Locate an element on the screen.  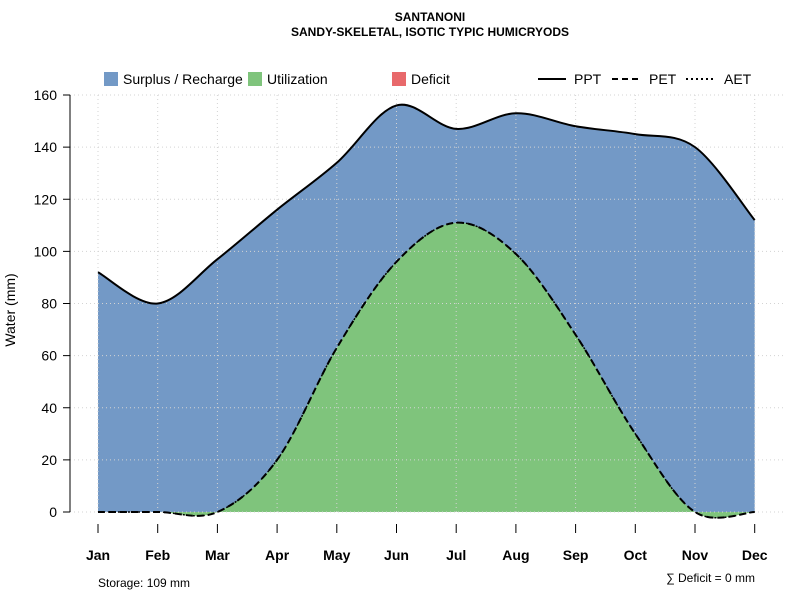
x-tick-label: Sep is located at coordinates (576, 555).